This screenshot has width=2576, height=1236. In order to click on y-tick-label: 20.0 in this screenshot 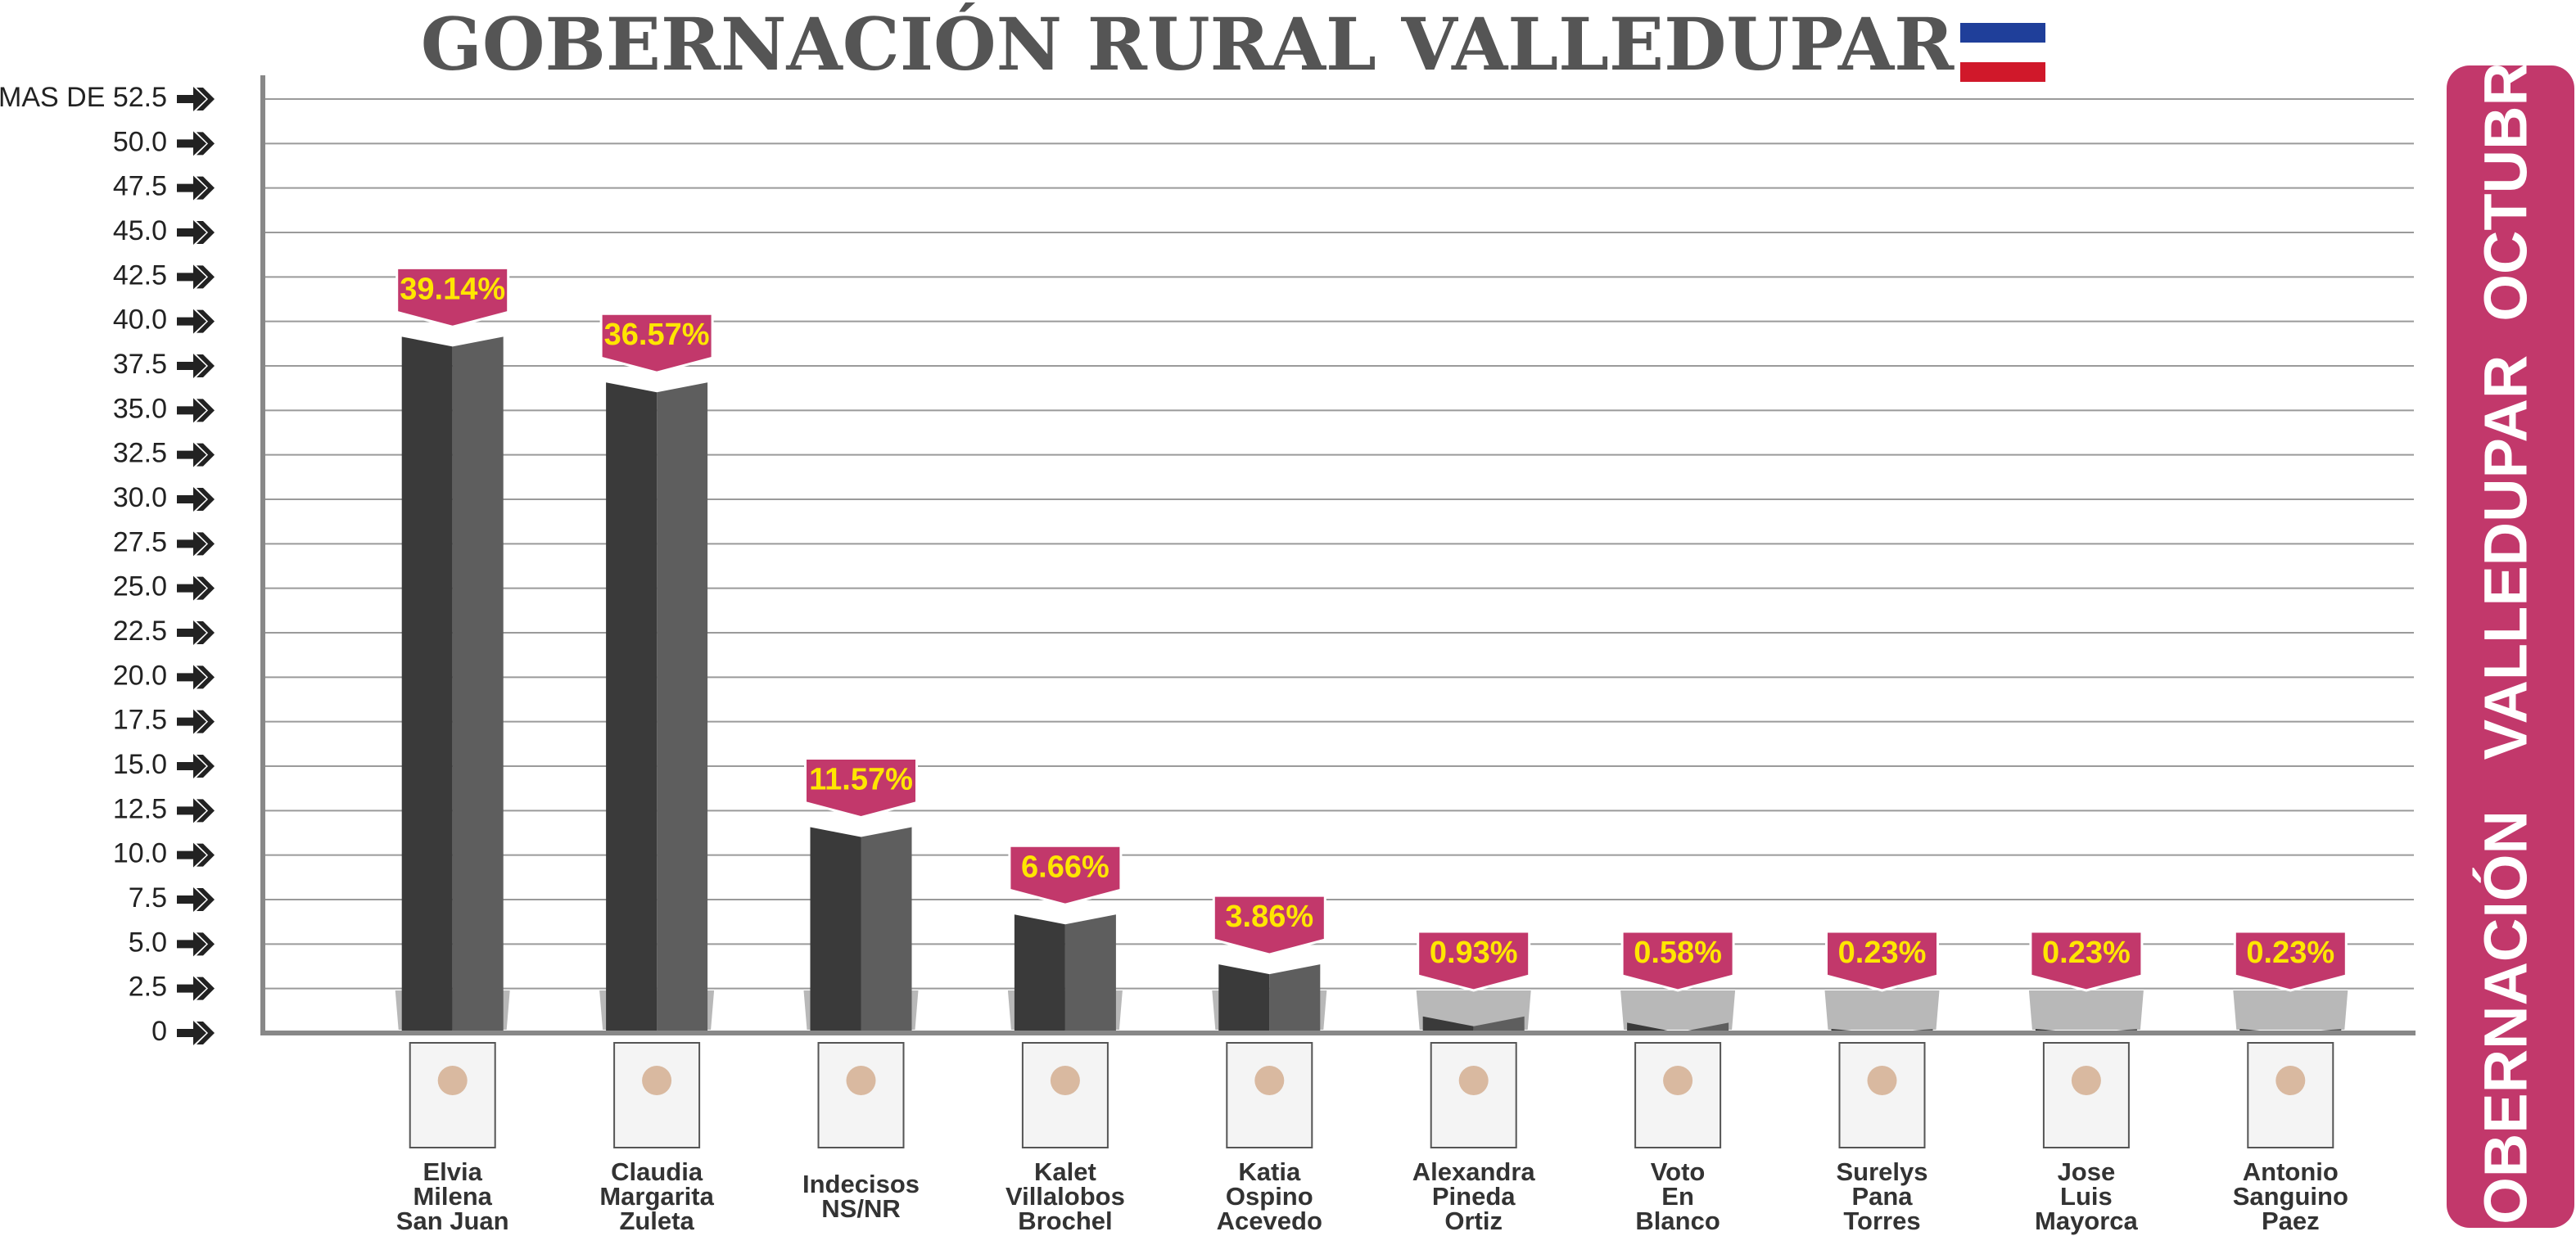, I will do `click(140, 675)`.